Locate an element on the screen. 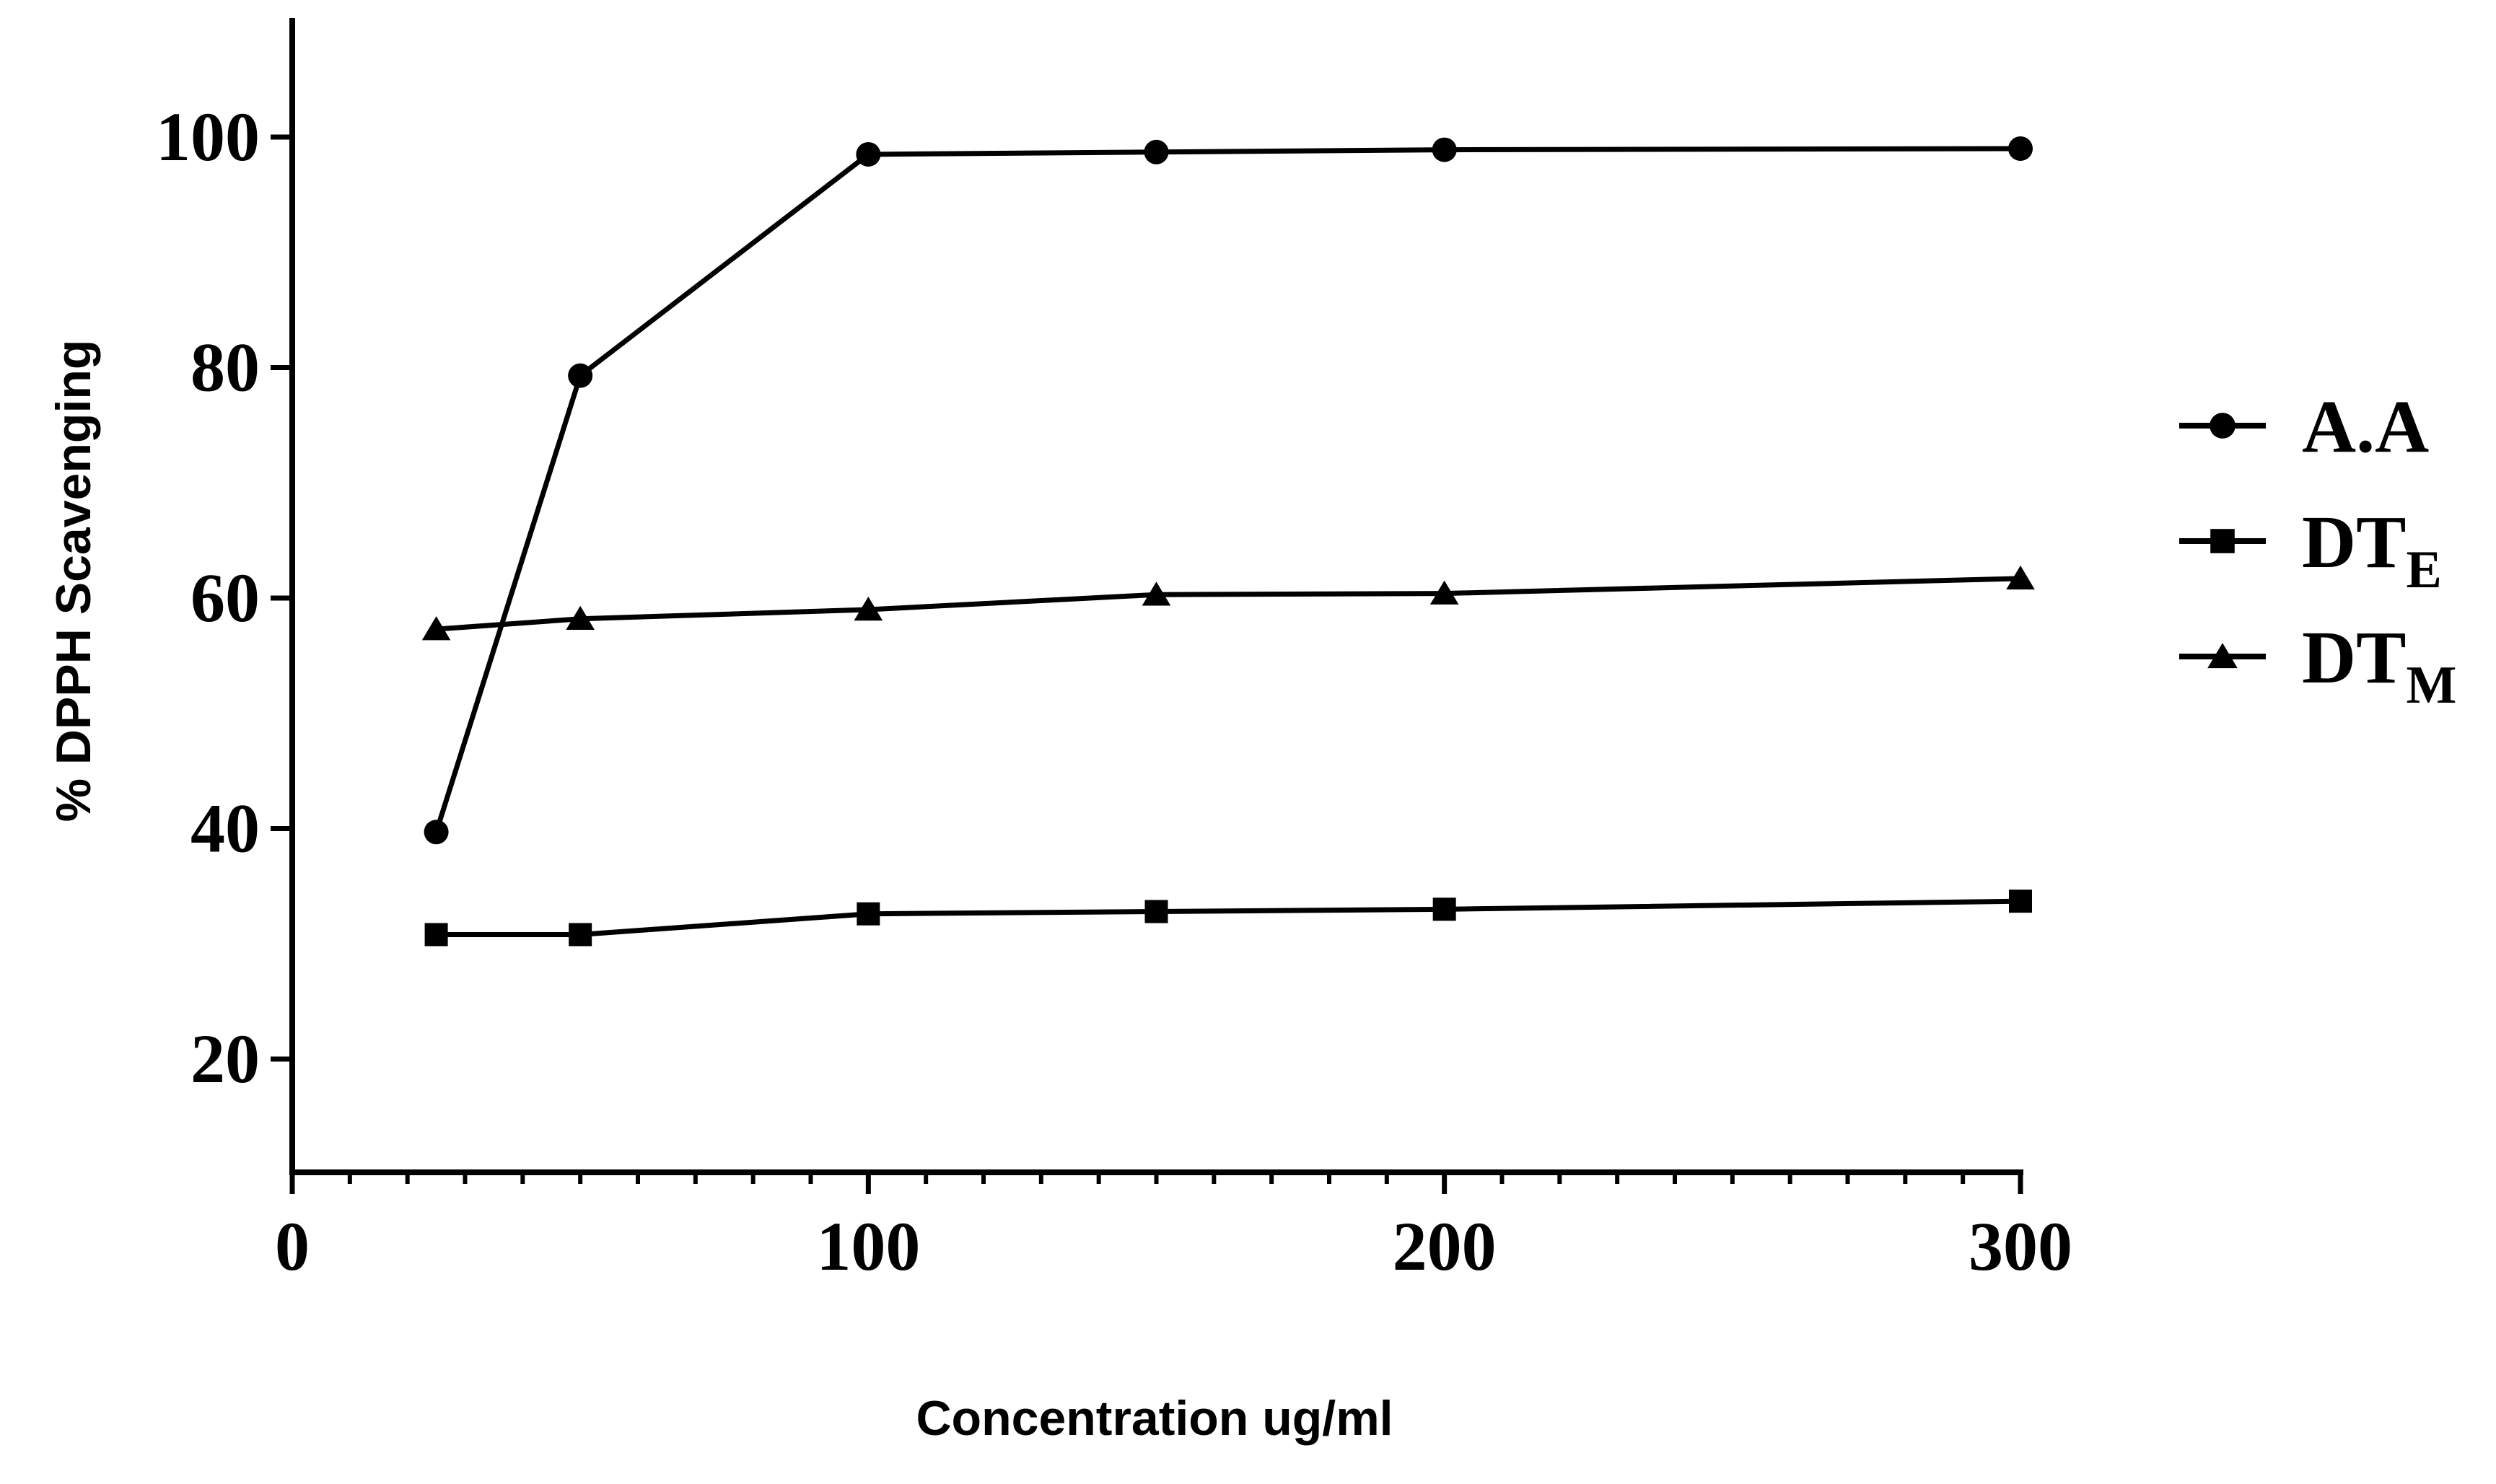 Image resolution: width=2496 pixels, height=1484 pixels. x-tick-label: 300 is located at coordinates (2020, 1246).